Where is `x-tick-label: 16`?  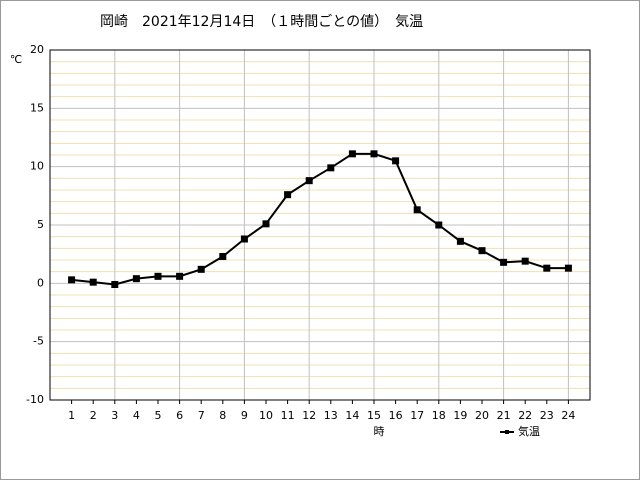
x-tick-label: 16 is located at coordinates (396, 415).